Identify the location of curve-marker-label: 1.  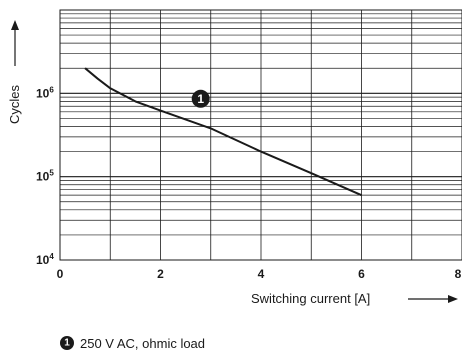
(200, 99).